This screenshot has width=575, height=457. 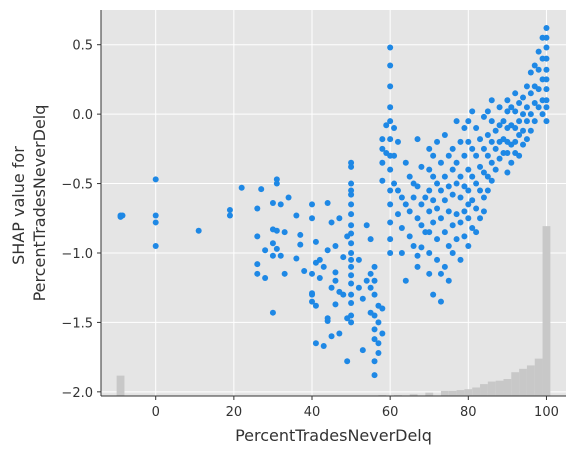 What do you see at coordinates (390, 412) in the screenshot?
I see `x-tick-label-3: 60` at bounding box center [390, 412].